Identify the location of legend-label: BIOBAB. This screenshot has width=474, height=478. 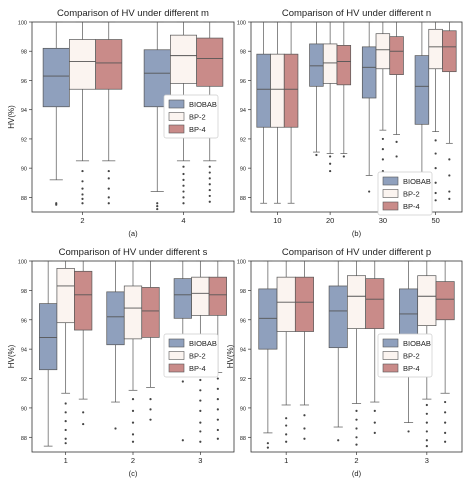
(417, 181).